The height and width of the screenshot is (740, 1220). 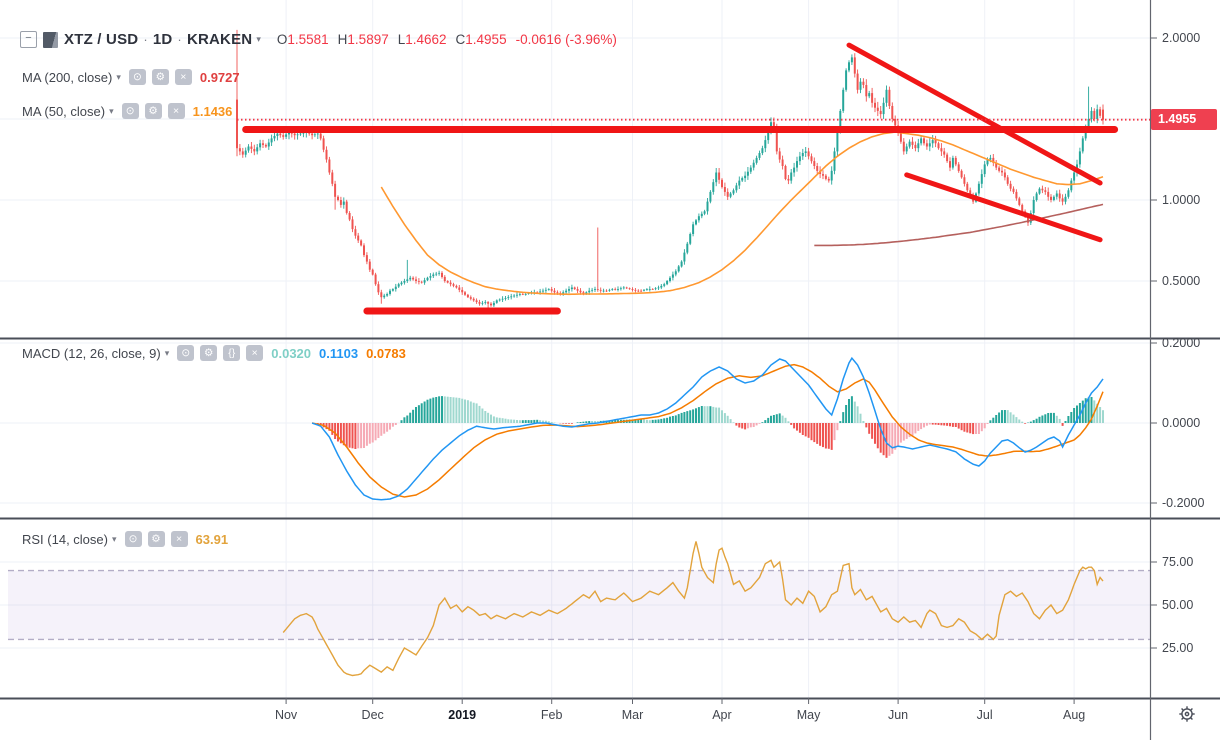 What do you see at coordinates (974, 114) in the screenshot?
I see `wedge-upper` at bounding box center [974, 114].